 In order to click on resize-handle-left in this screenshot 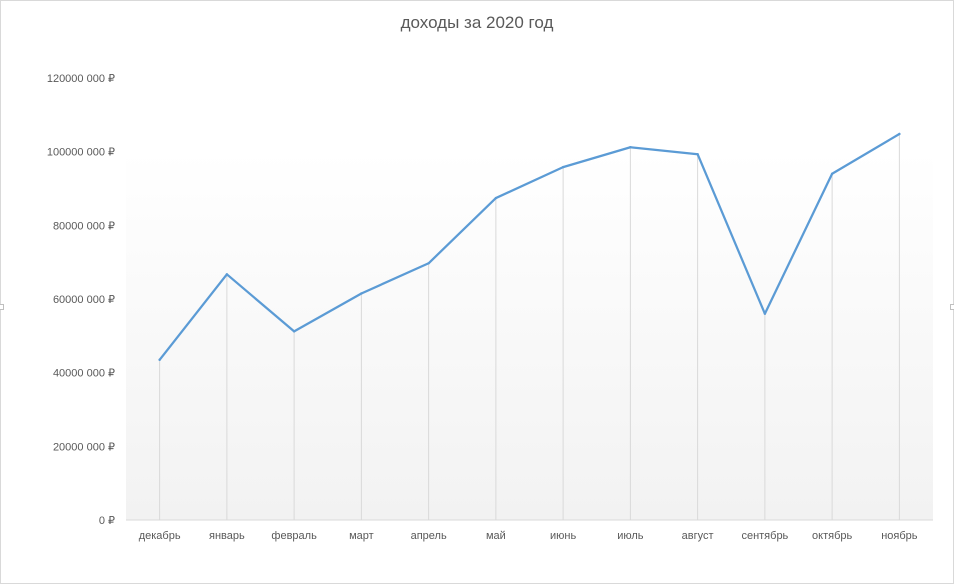, I will do `click(2, 307)`.